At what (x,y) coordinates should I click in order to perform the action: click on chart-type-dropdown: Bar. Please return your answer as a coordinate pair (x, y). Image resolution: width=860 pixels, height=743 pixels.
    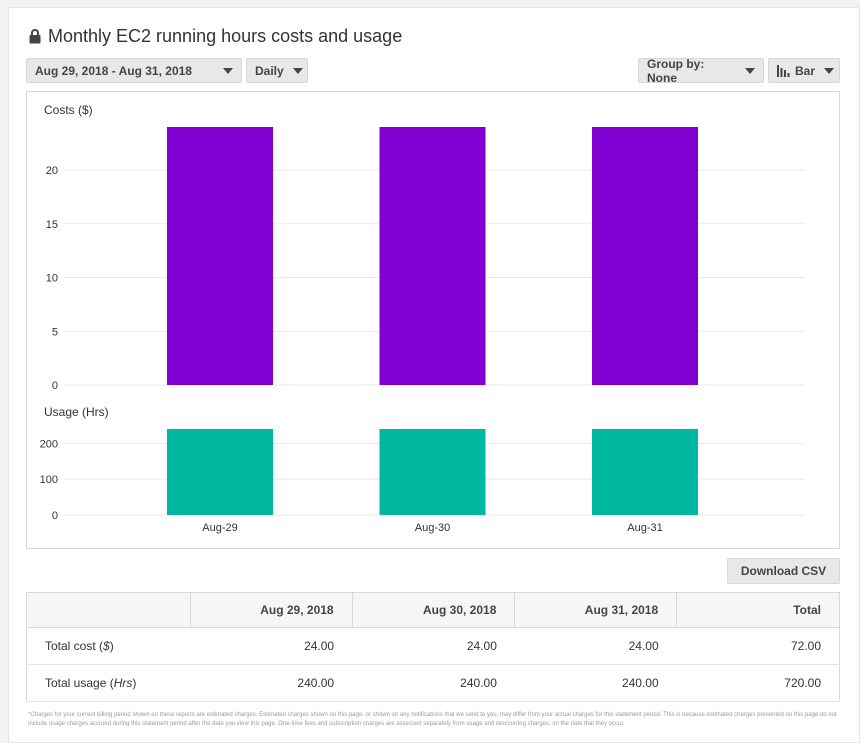
    Looking at the image, I should click on (804, 70).